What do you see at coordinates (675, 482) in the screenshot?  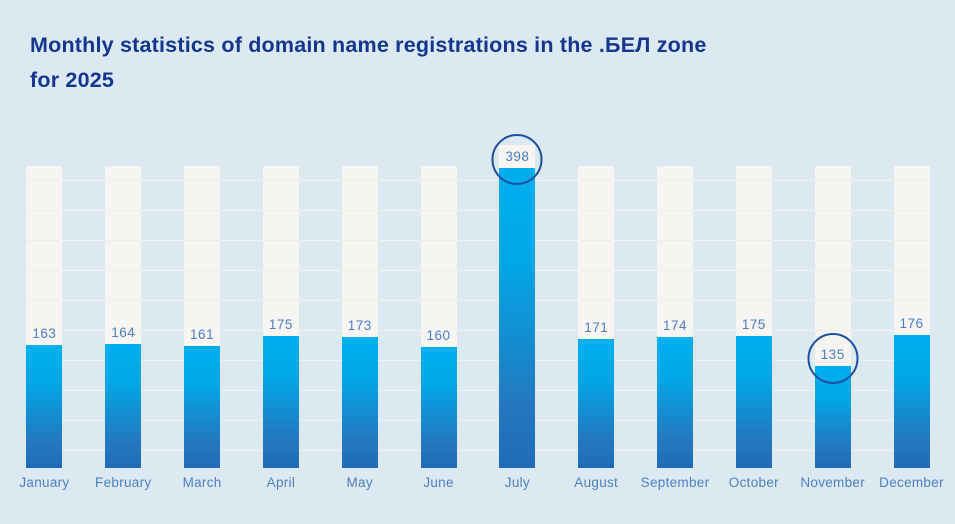 I see `month-label: September` at bounding box center [675, 482].